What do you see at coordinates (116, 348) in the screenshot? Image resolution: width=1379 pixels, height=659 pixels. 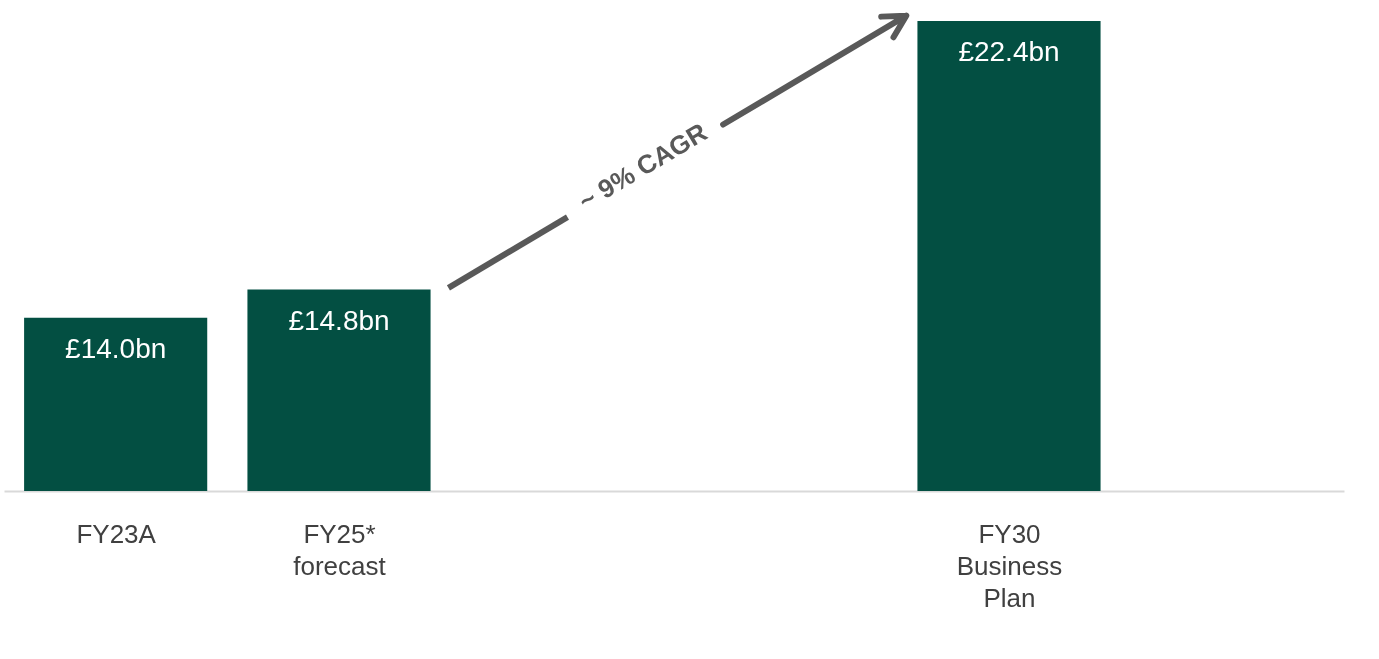 I see `data-label: £14.0bn` at bounding box center [116, 348].